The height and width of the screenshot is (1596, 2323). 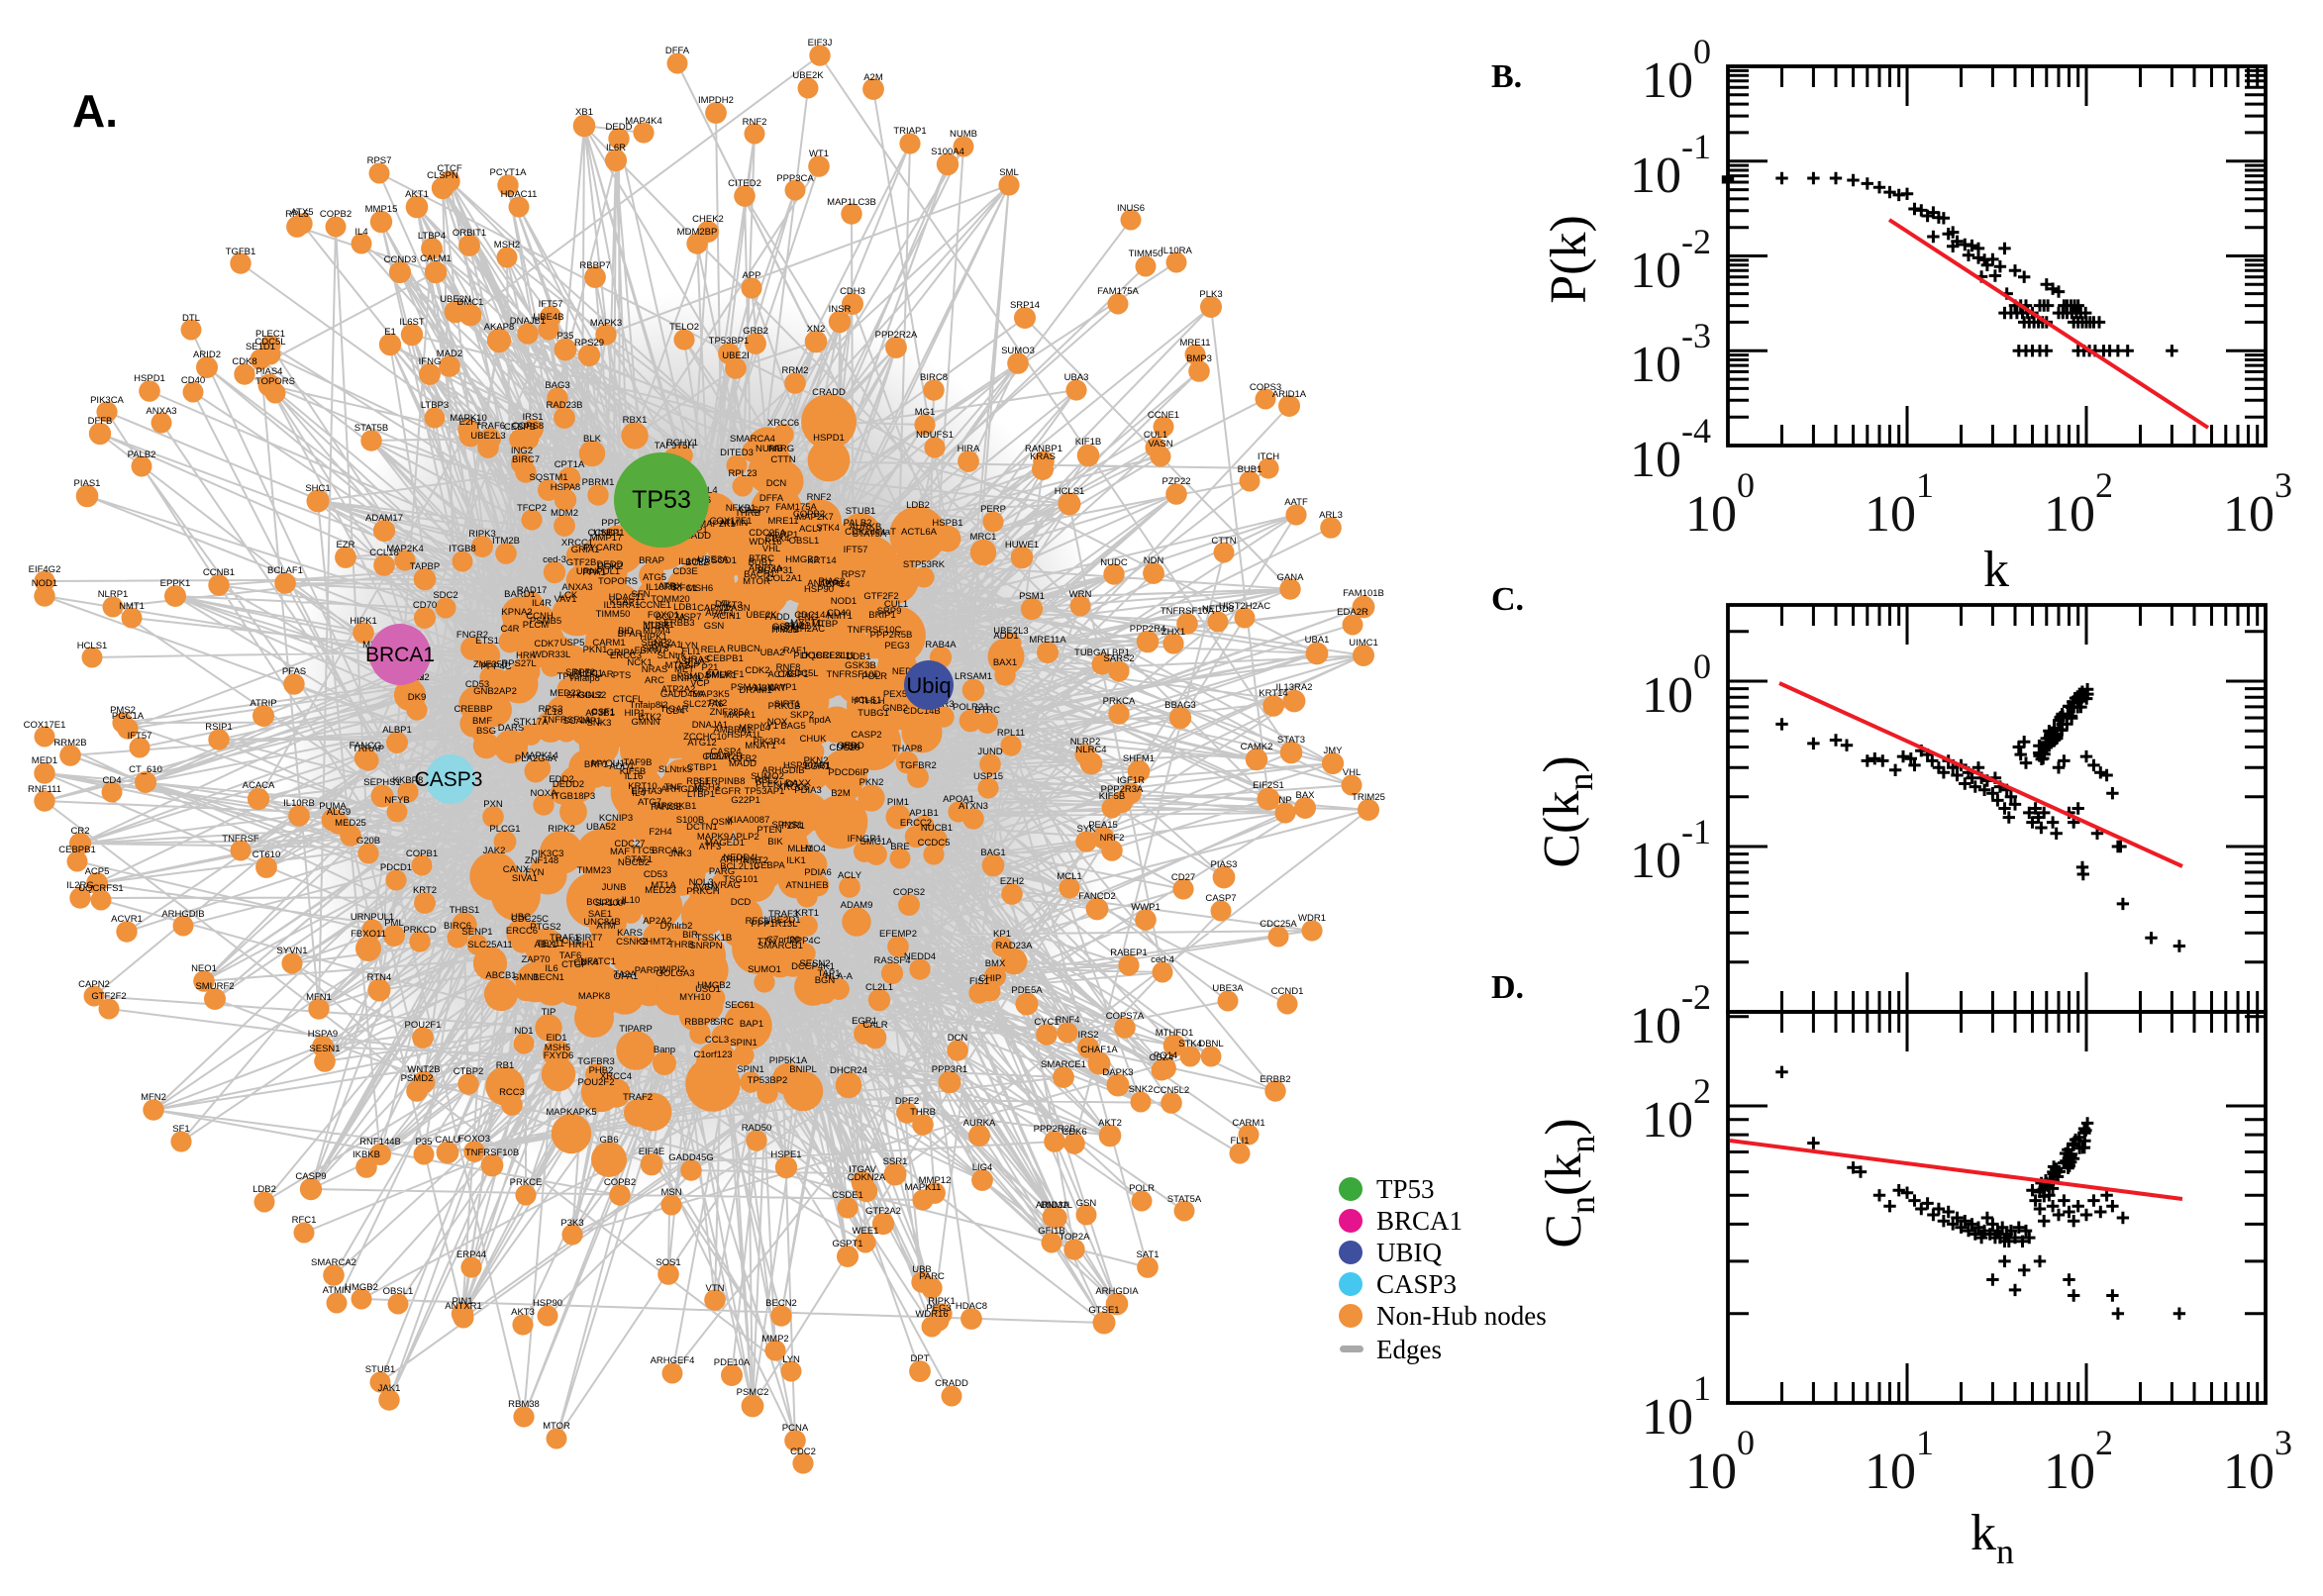 I want to click on svg-text: CCND1, so click(x=1288, y=991).